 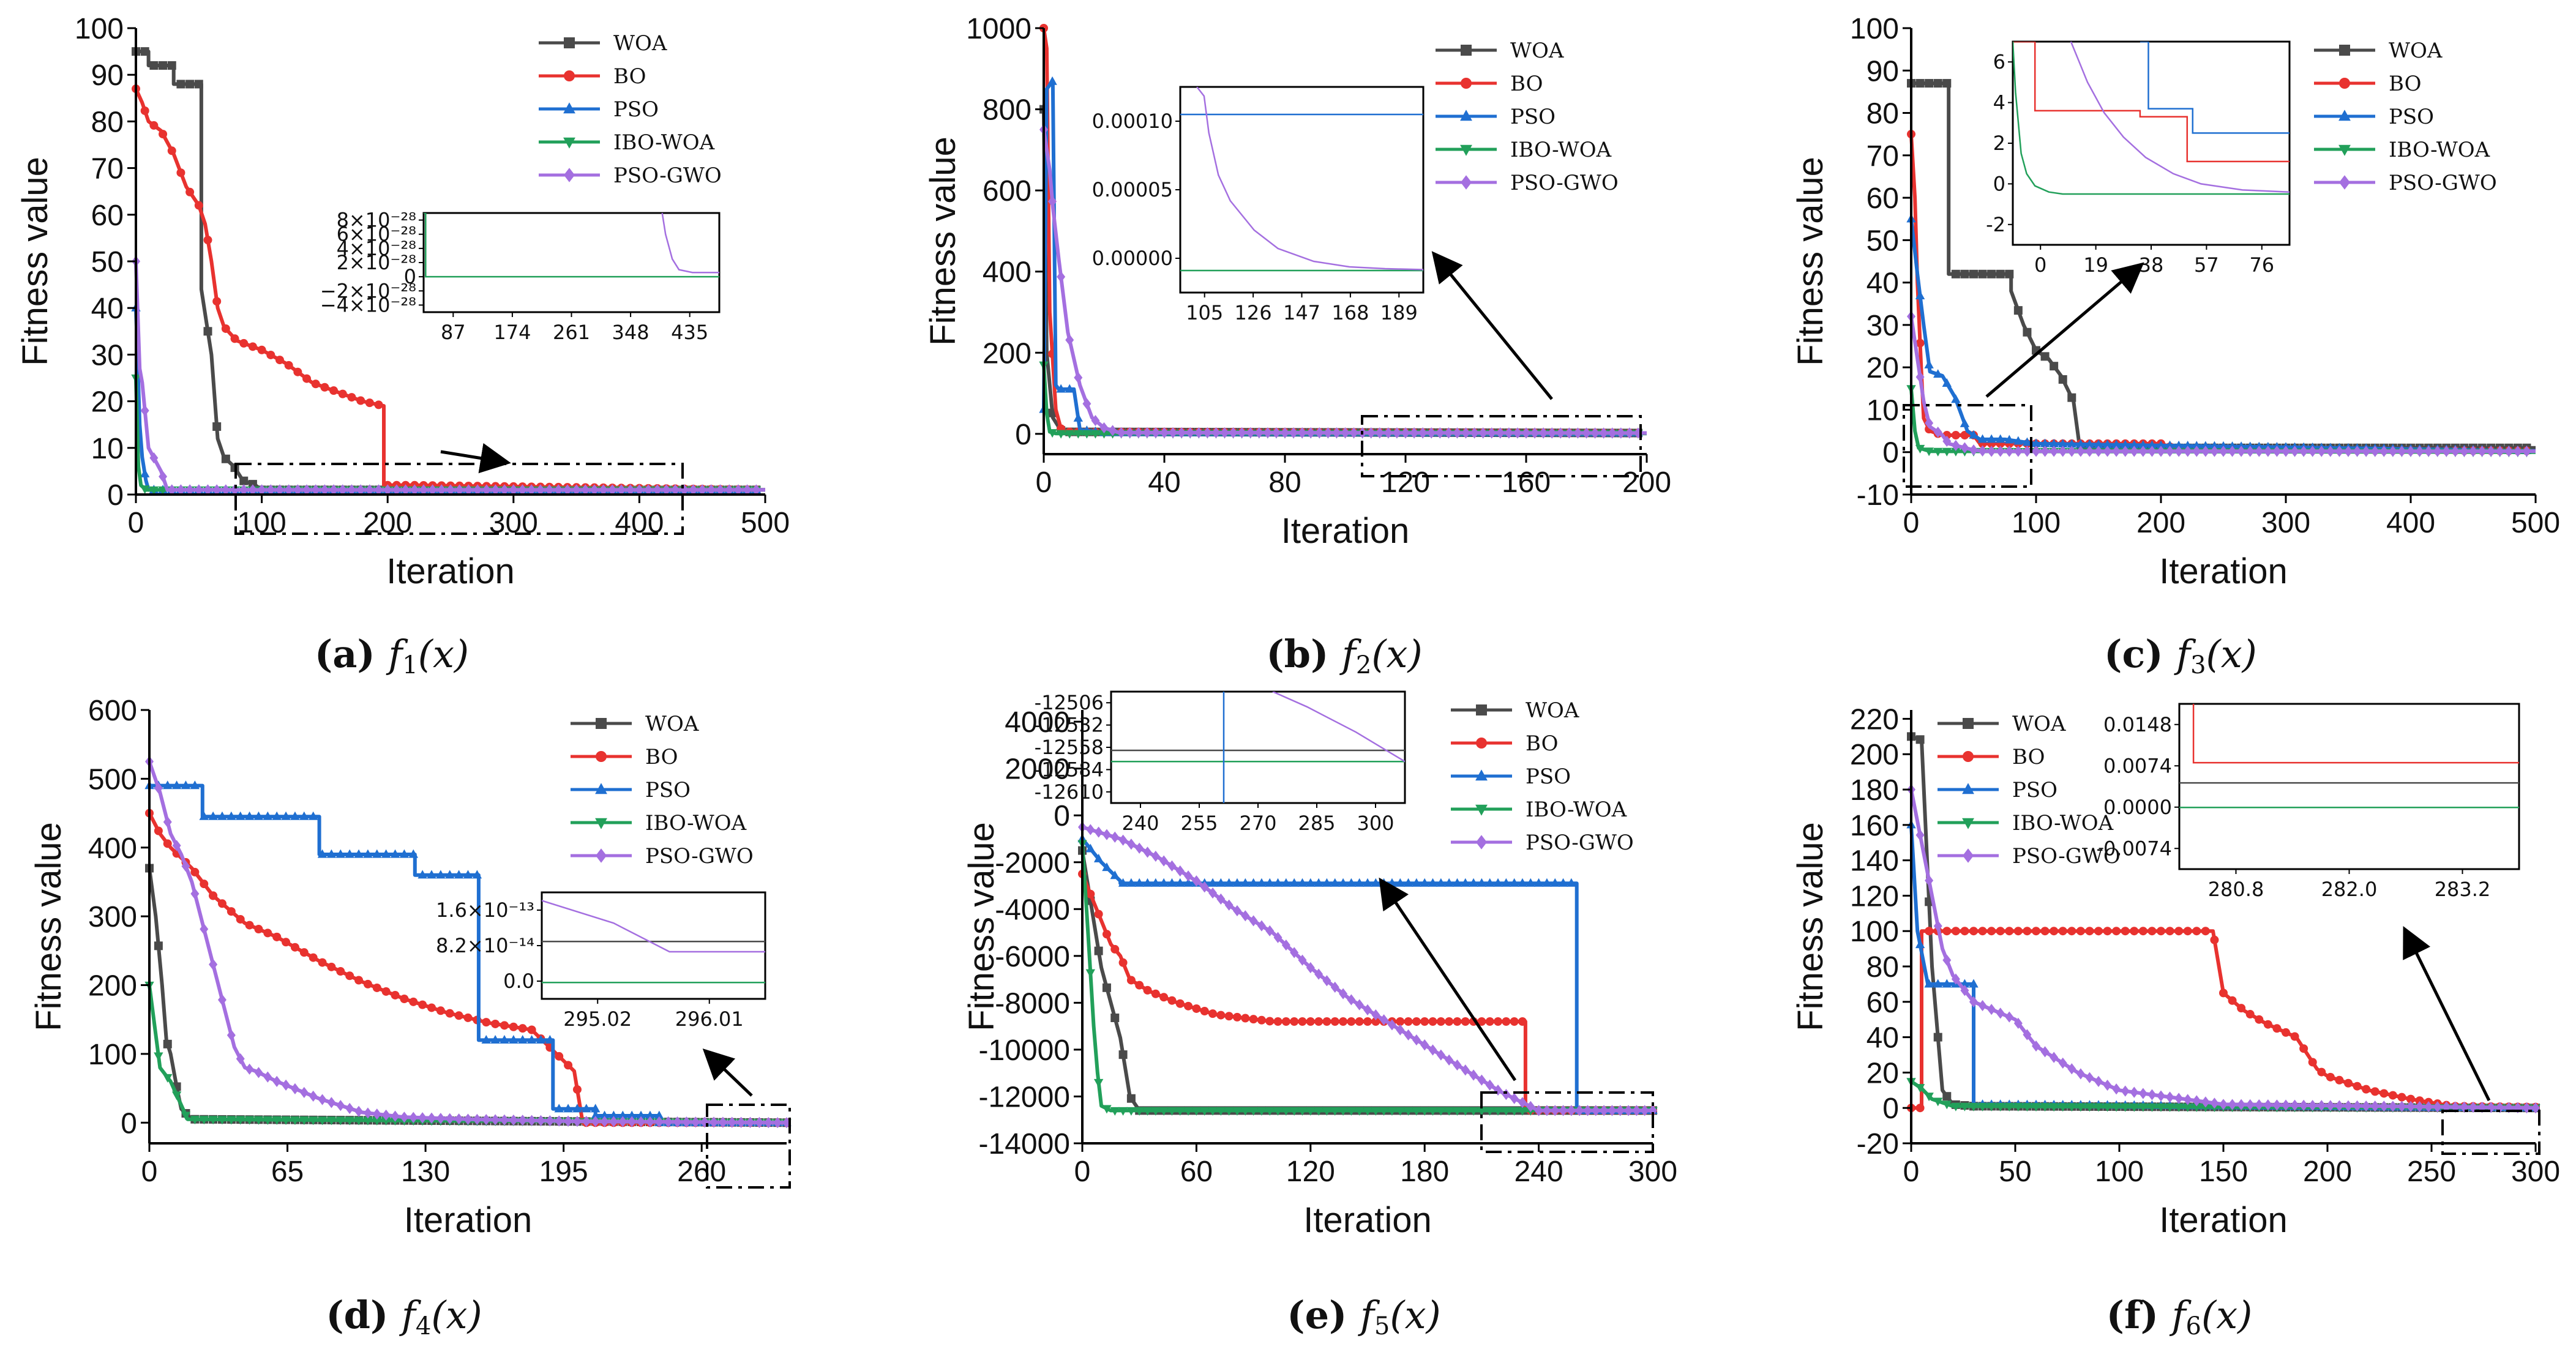 What do you see at coordinates (664, 142) in the screenshot?
I see `legend-label: IBO-WOA` at bounding box center [664, 142].